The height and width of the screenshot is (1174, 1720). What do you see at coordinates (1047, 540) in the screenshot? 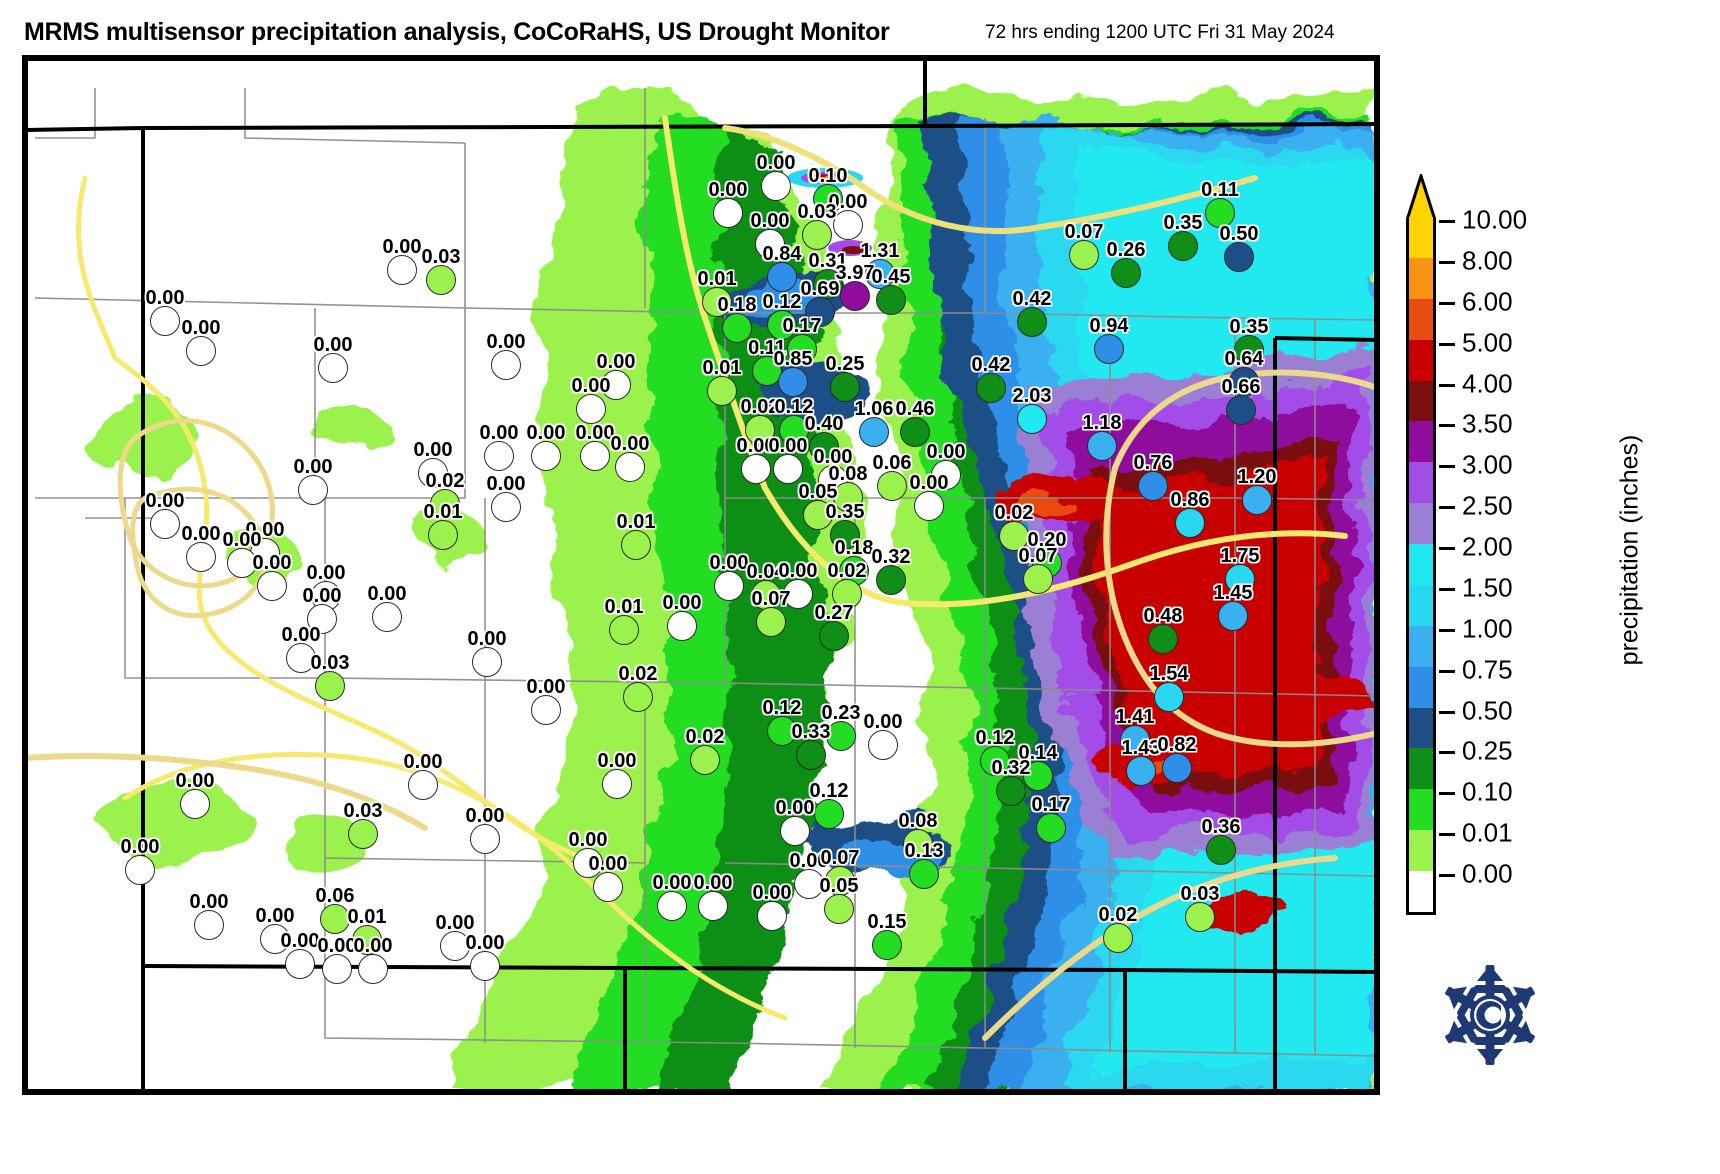
I see `station-value-label: 0.20` at bounding box center [1047, 540].